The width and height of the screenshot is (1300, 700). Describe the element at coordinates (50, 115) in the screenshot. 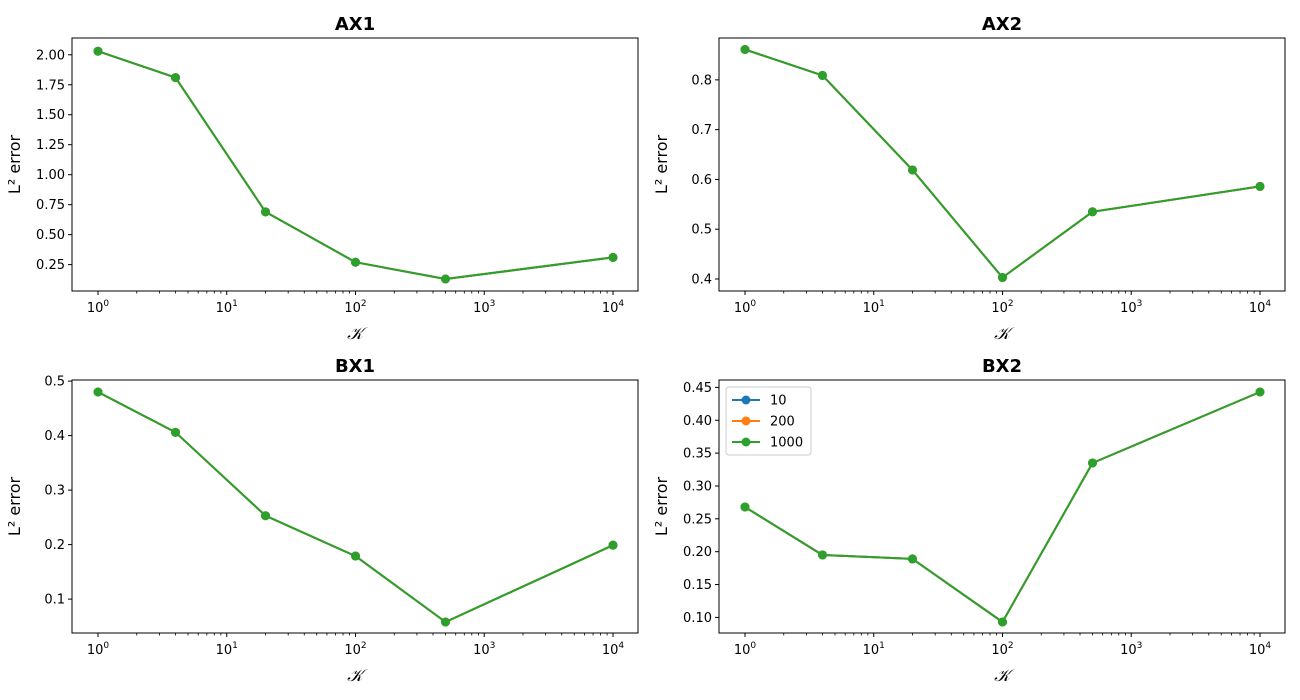

I see `y-tick-label: 1.50` at that location.